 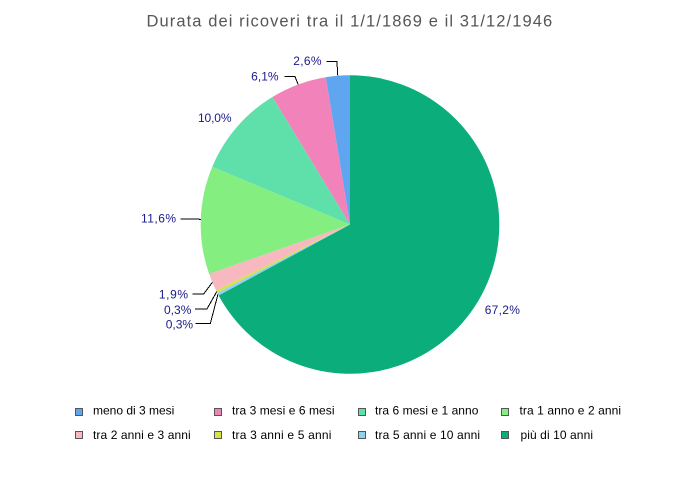 What do you see at coordinates (427, 435) in the screenshot?
I see `svg-text: tra 5 anni e 10 anni` at bounding box center [427, 435].